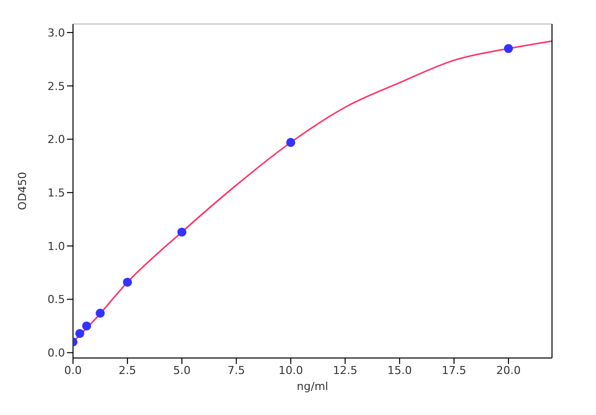 Image resolution: width=596 pixels, height=415 pixels. Describe the element at coordinates (56, 353) in the screenshot. I see `y-tick-label: 0.0` at that location.